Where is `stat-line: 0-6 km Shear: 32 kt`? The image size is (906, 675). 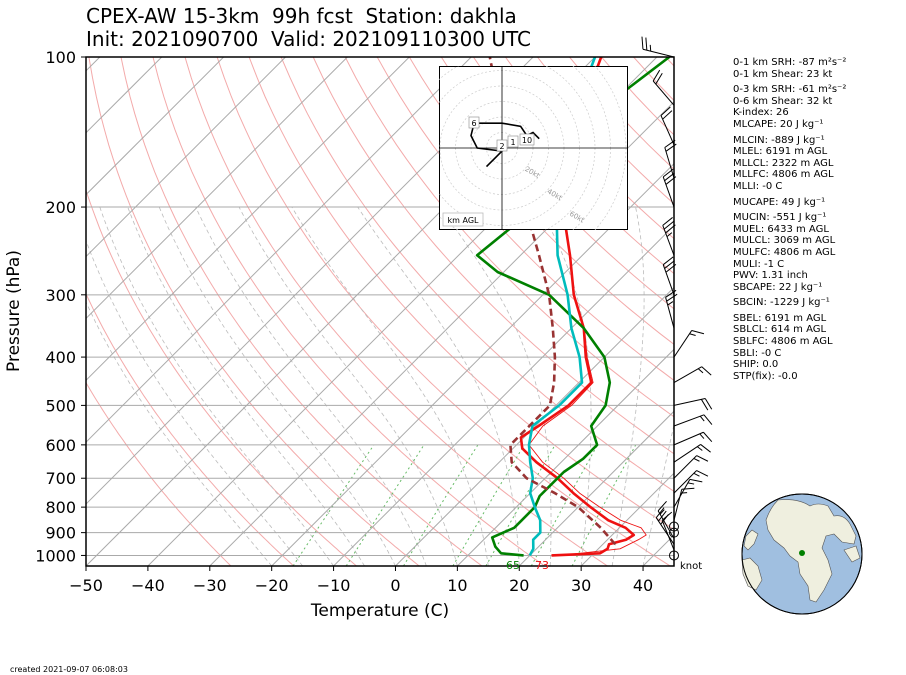
stat-line: 0-6 km Shear: 32 kt is located at coordinates (783, 101).